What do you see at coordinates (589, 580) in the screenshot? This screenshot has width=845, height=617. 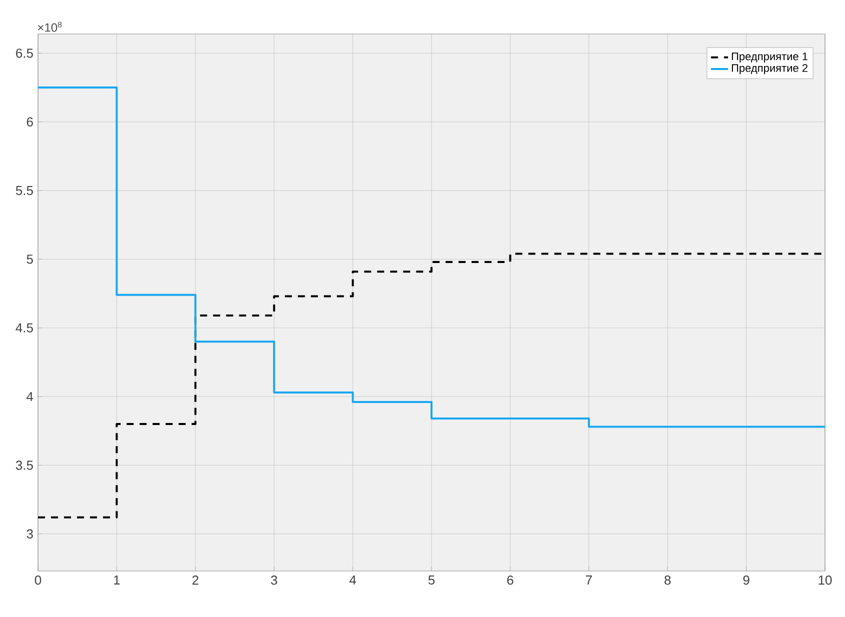 I see `x-tick-label: 7` at bounding box center [589, 580].